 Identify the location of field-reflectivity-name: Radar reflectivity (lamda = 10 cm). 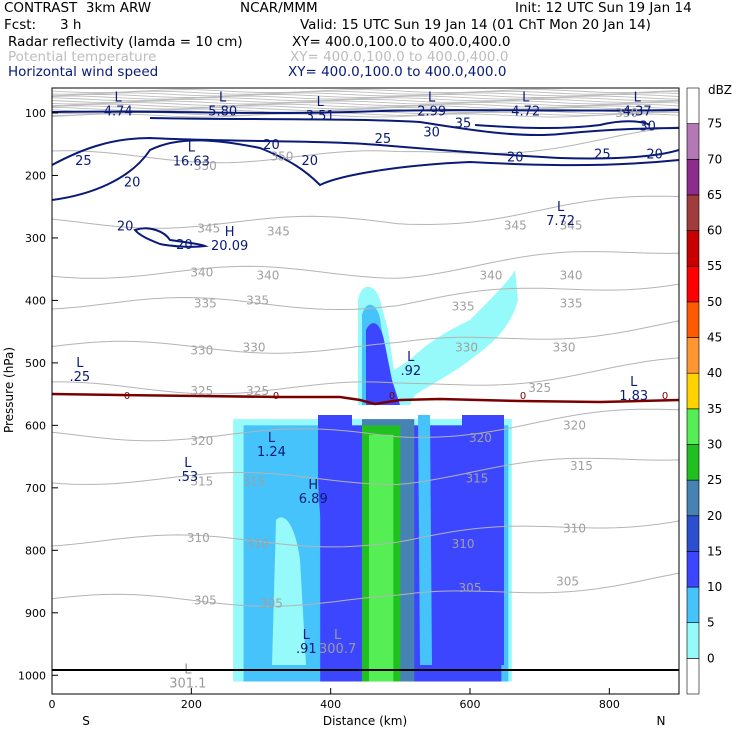
(125, 42).